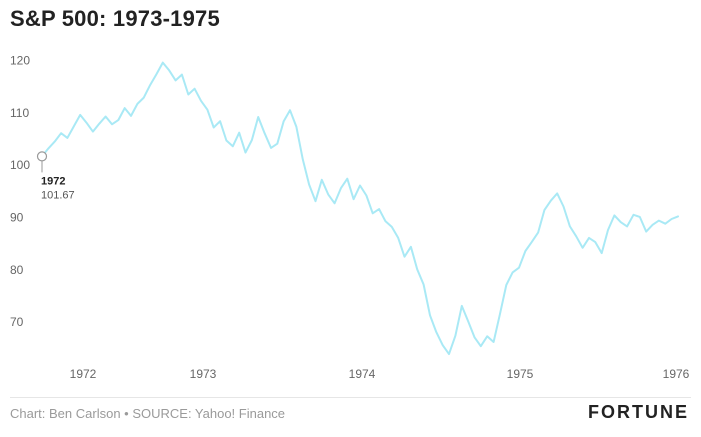  What do you see at coordinates (19, 113) in the screenshot?
I see `y-tick-label: 110` at bounding box center [19, 113].